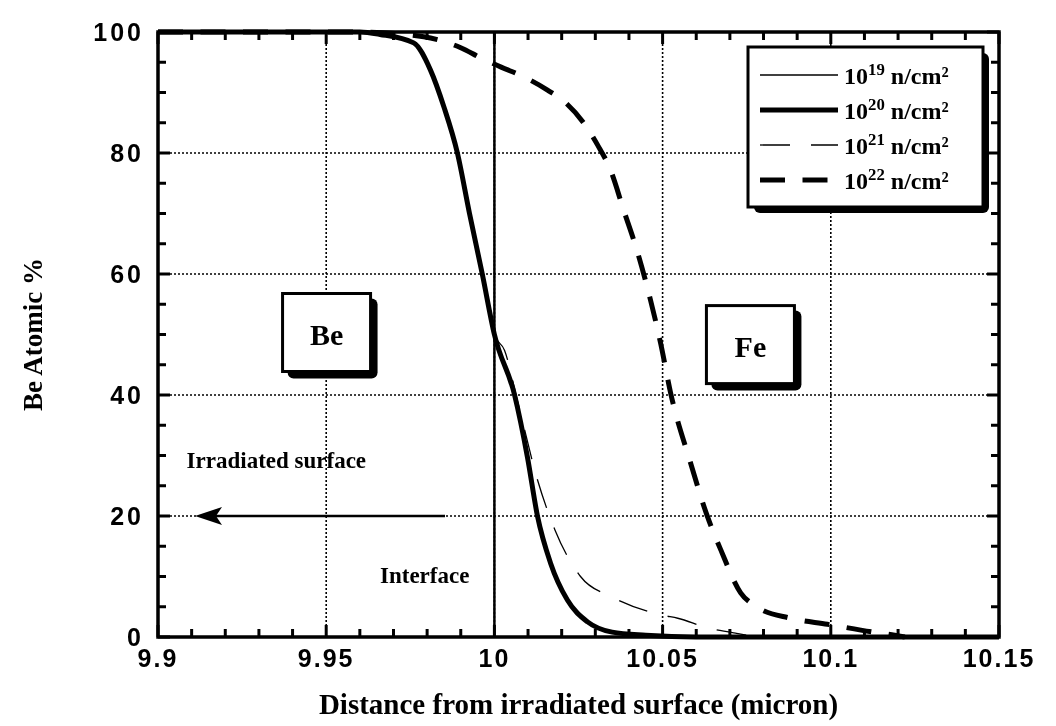 This screenshot has height=726, width=1056. I want to click on x-tick-label: 9.9, so click(158, 658).